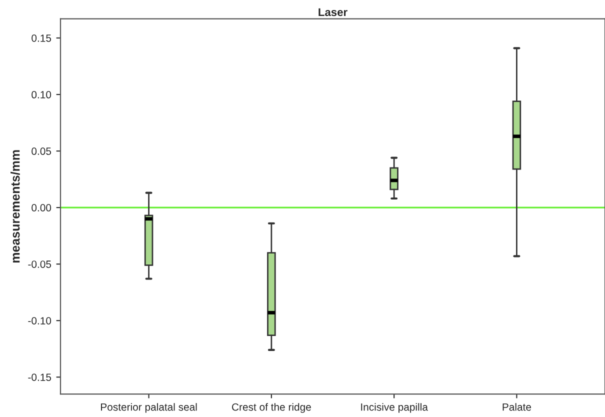 The height and width of the screenshot is (417, 605). What do you see at coordinates (42, 94) in the screenshot?
I see `y-tick-label: 0.10` at bounding box center [42, 94].